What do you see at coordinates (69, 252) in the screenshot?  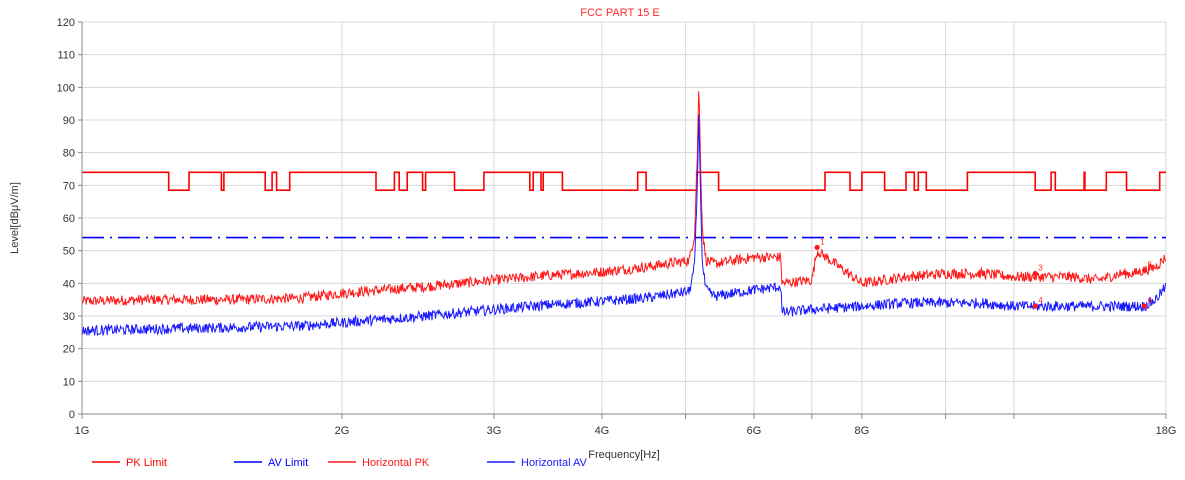 I see `y-tick-label: 50` at bounding box center [69, 252].